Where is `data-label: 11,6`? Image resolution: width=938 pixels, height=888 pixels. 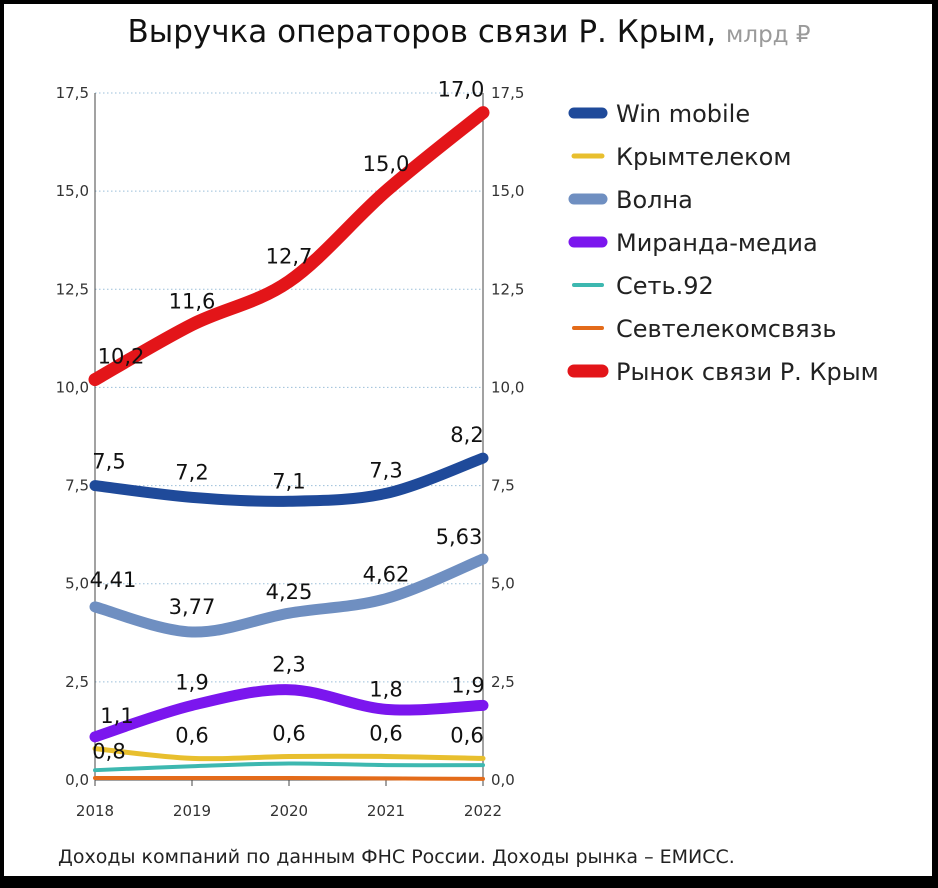 data-label: 11,6 is located at coordinates (192, 302).